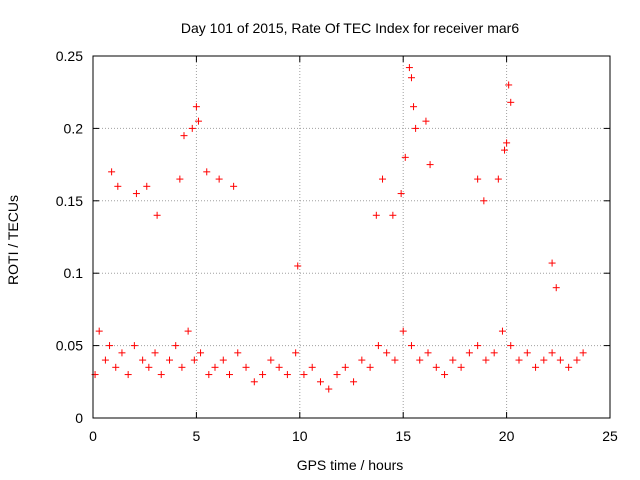 The image size is (640, 480). What do you see at coordinates (74, 128) in the screenshot?
I see `y-tick-label: 0.2` at bounding box center [74, 128].